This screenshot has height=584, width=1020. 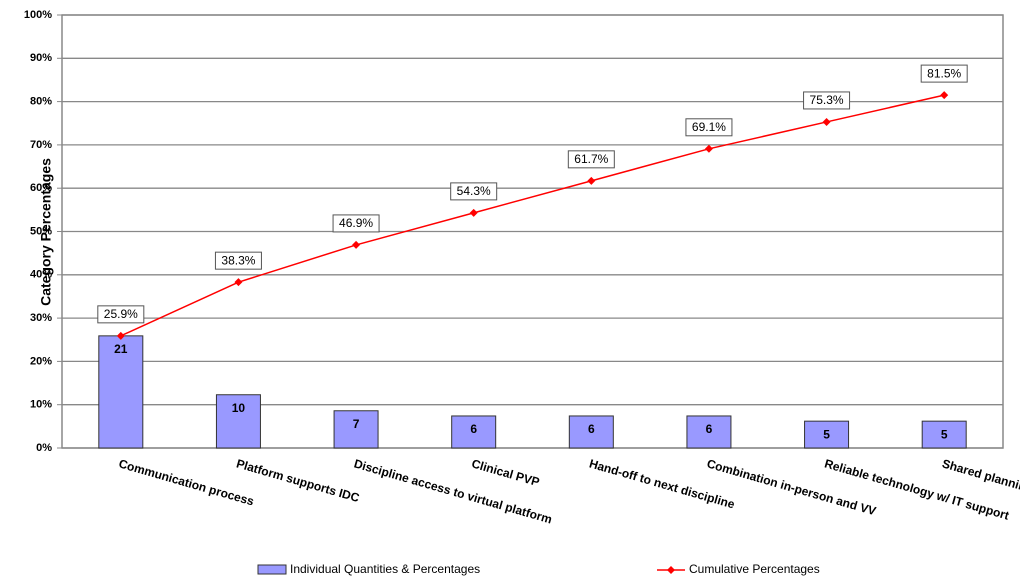 What do you see at coordinates (186, 482) in the screenshot?
I see `x-tick-label: Communication process` at bounding box center [186, 482].